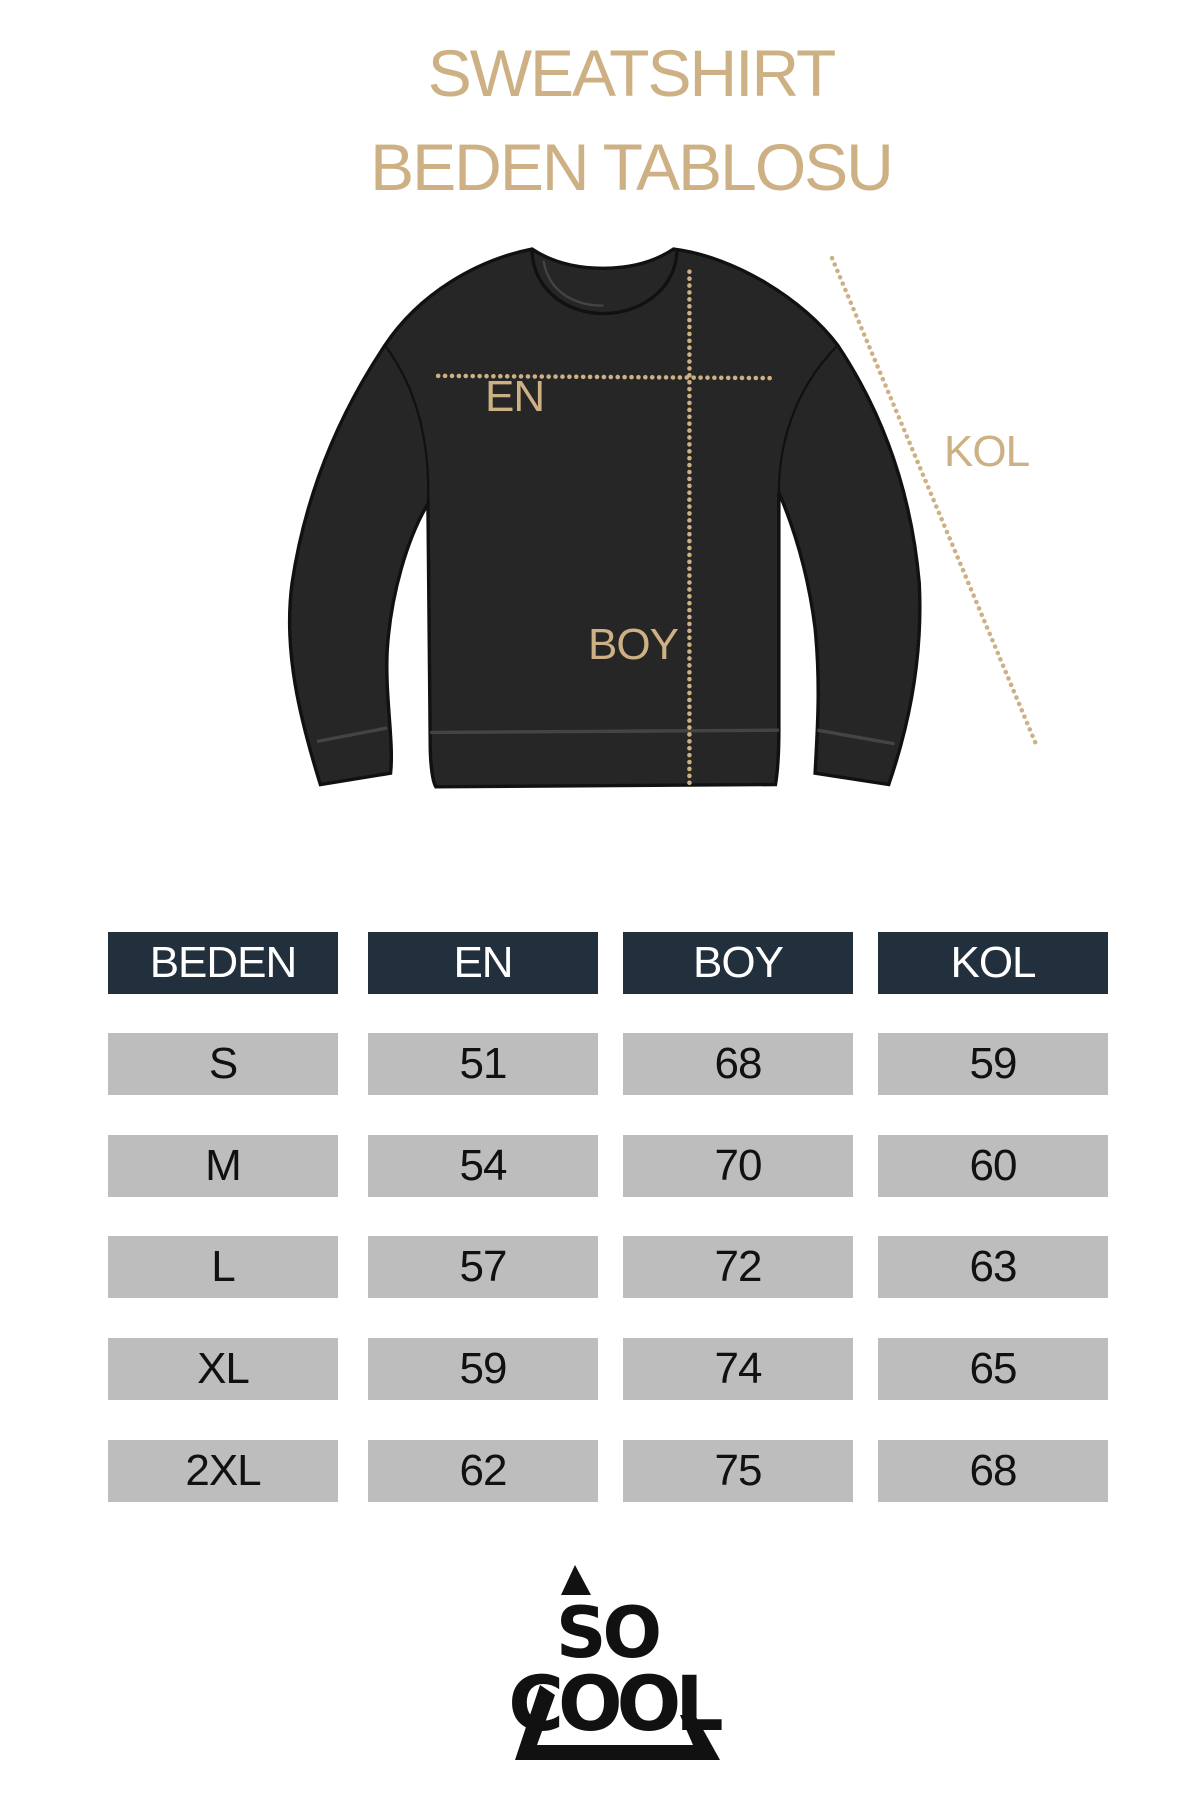 This screenshot has width=1200, height=1800. I want to click on cell-beden: M, so click(223, 1166).